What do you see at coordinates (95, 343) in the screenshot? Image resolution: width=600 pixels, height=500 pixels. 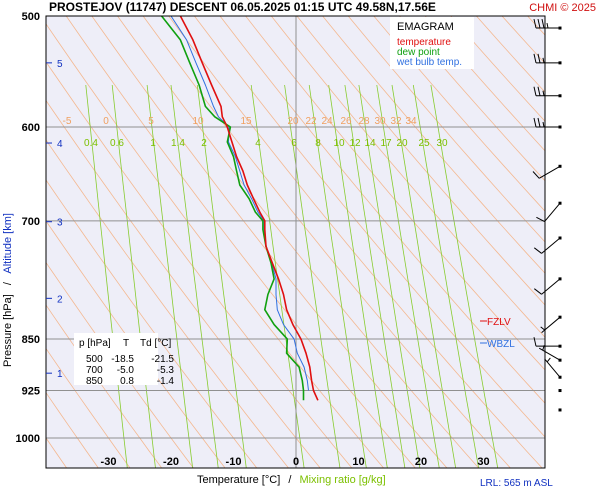 I see `table-header-p: p [hPa]` at bounding box center [95, 343].